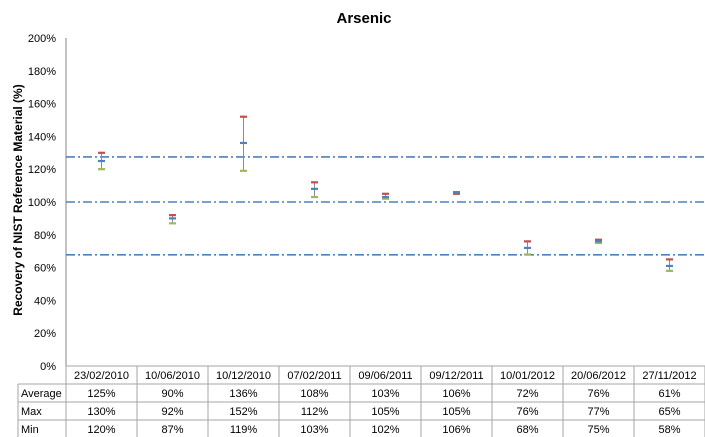 Image resolution: width=705 pixels, height=437 pixels. Describe the element at coordinates (669, 376) in the screenshot. I see `x-tick-label: 27/11/2012` at that location.